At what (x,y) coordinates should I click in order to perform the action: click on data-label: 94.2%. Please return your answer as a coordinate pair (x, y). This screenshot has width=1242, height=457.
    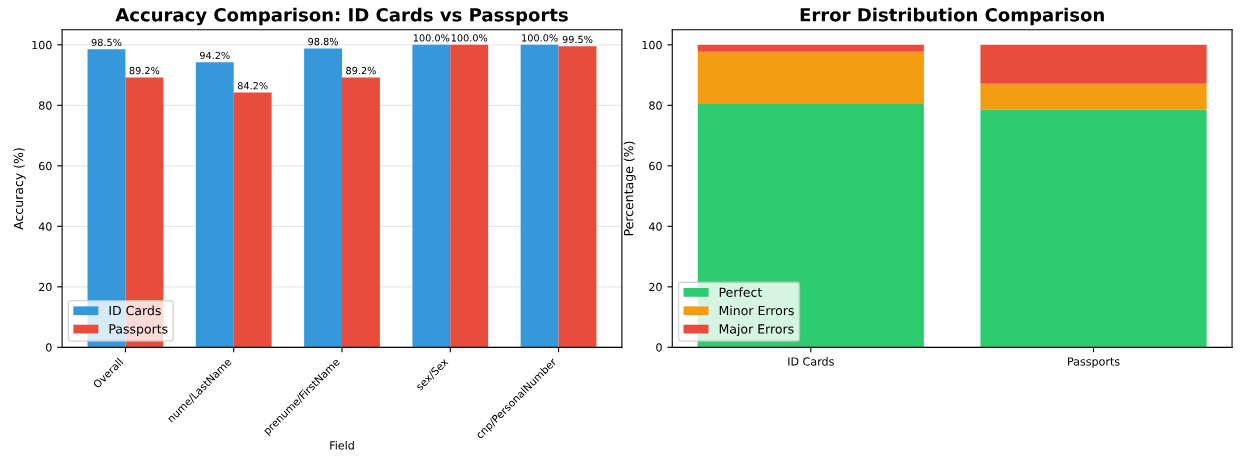
    Looking at the image, I should click on (214, 55).